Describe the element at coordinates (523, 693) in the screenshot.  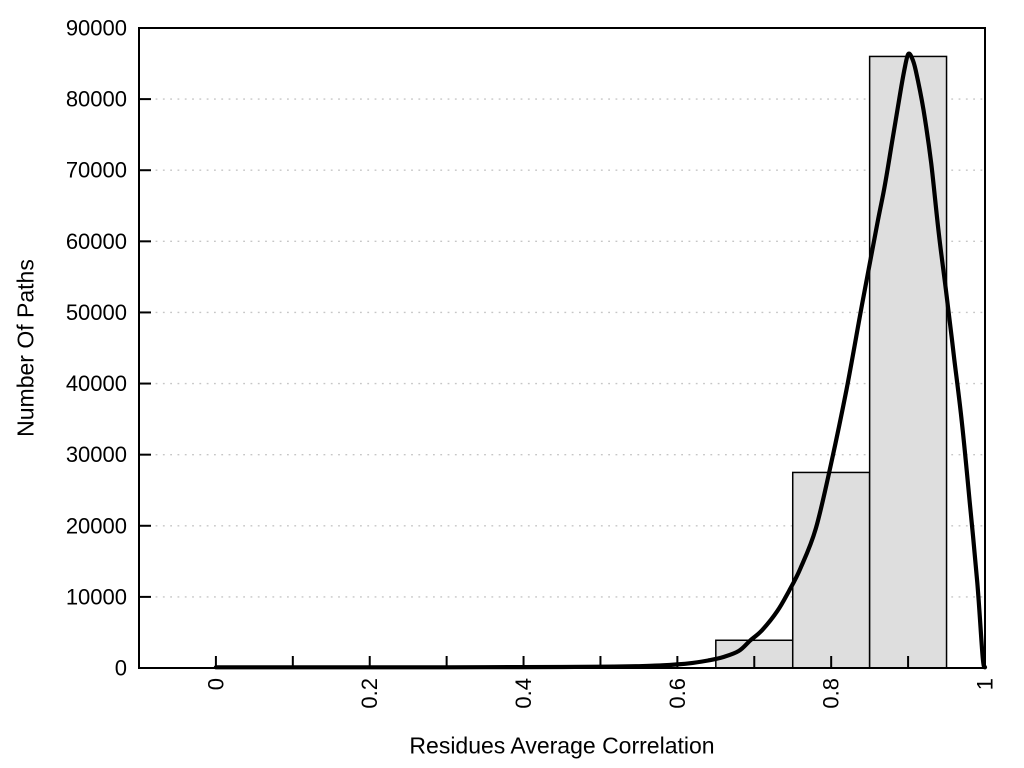
I see `x-tick-label: 0.4` at that location.